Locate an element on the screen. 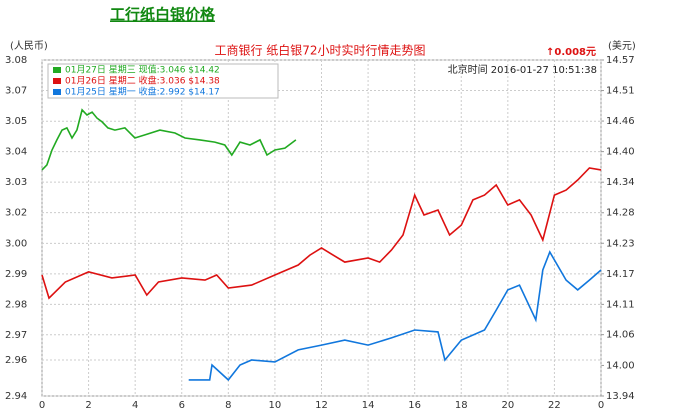  timestamp: 北京时间 2016-01-27 10:51:38 is located at coordinates (522, 69).